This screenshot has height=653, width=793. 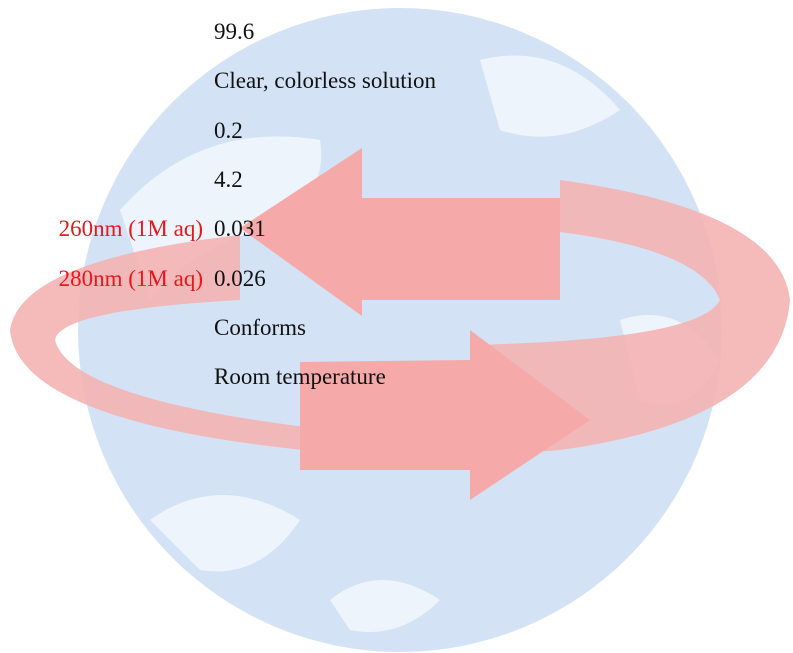 What do you see at coordinates (300, 377) in the screenshot?
I see `row-value: Room temperature` at bounding box center [300, 377].